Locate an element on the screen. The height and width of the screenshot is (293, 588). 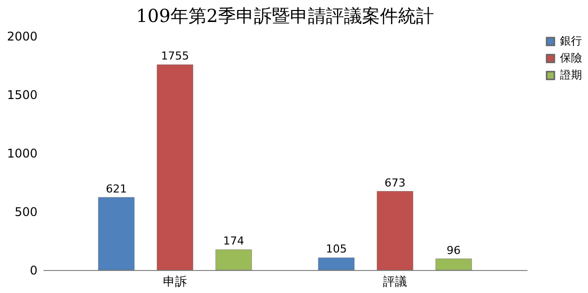
legend-label: 證期 is located at coordinates (571, 75).